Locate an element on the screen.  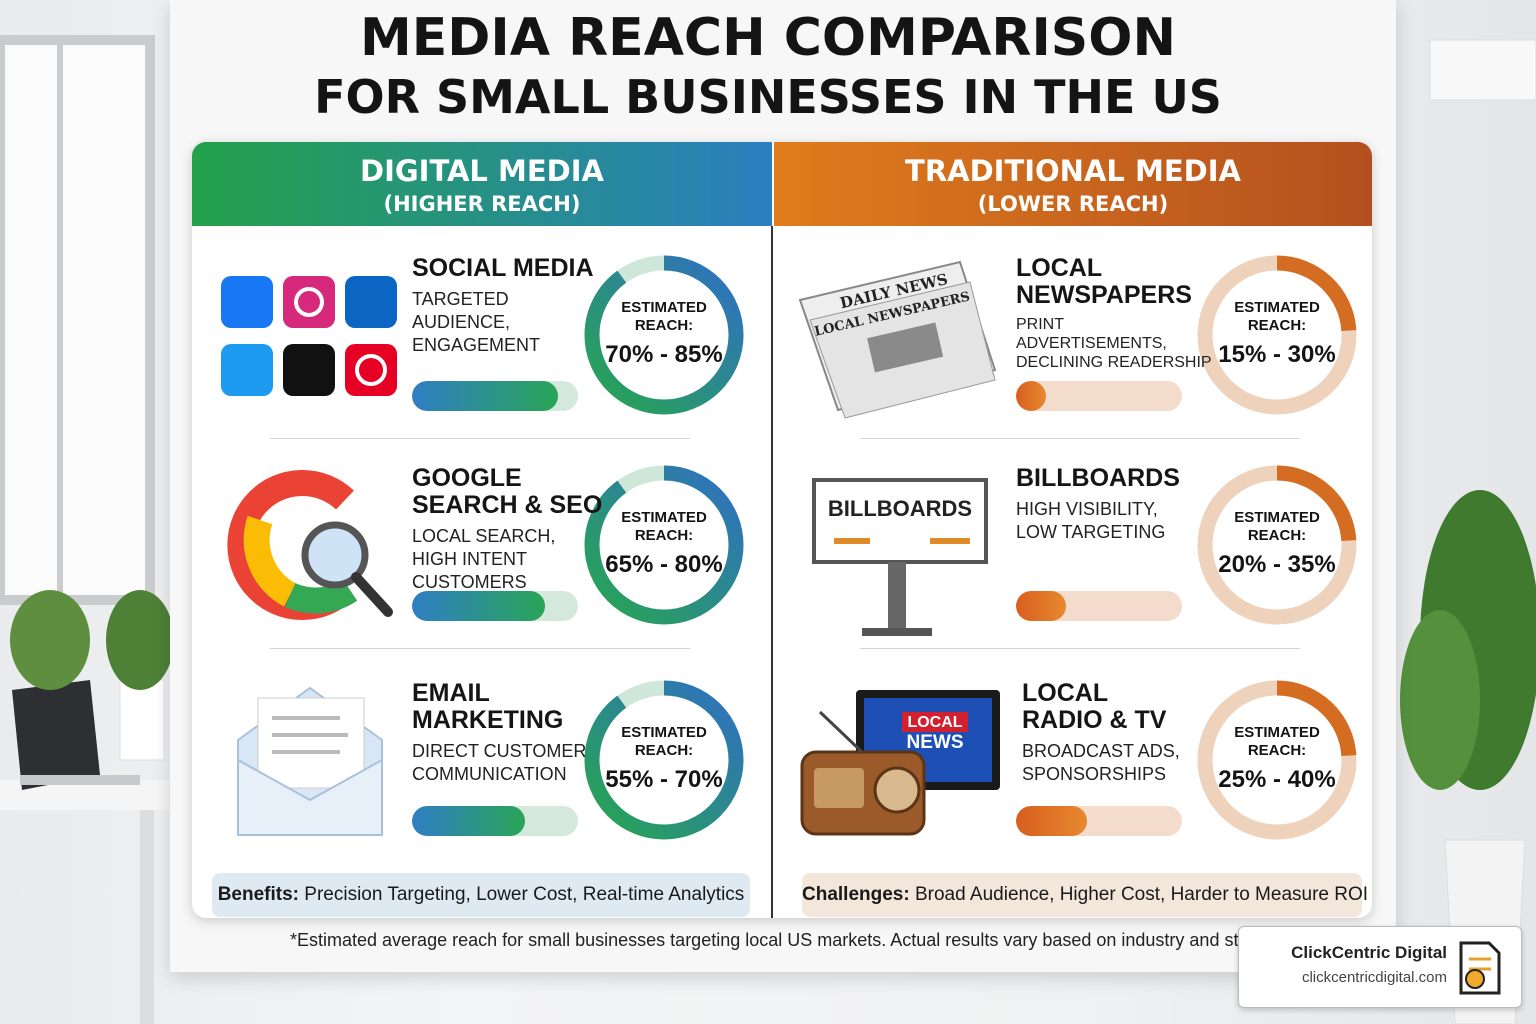
item-title: SEARCH & SEO is located at coordinates (507, 505).